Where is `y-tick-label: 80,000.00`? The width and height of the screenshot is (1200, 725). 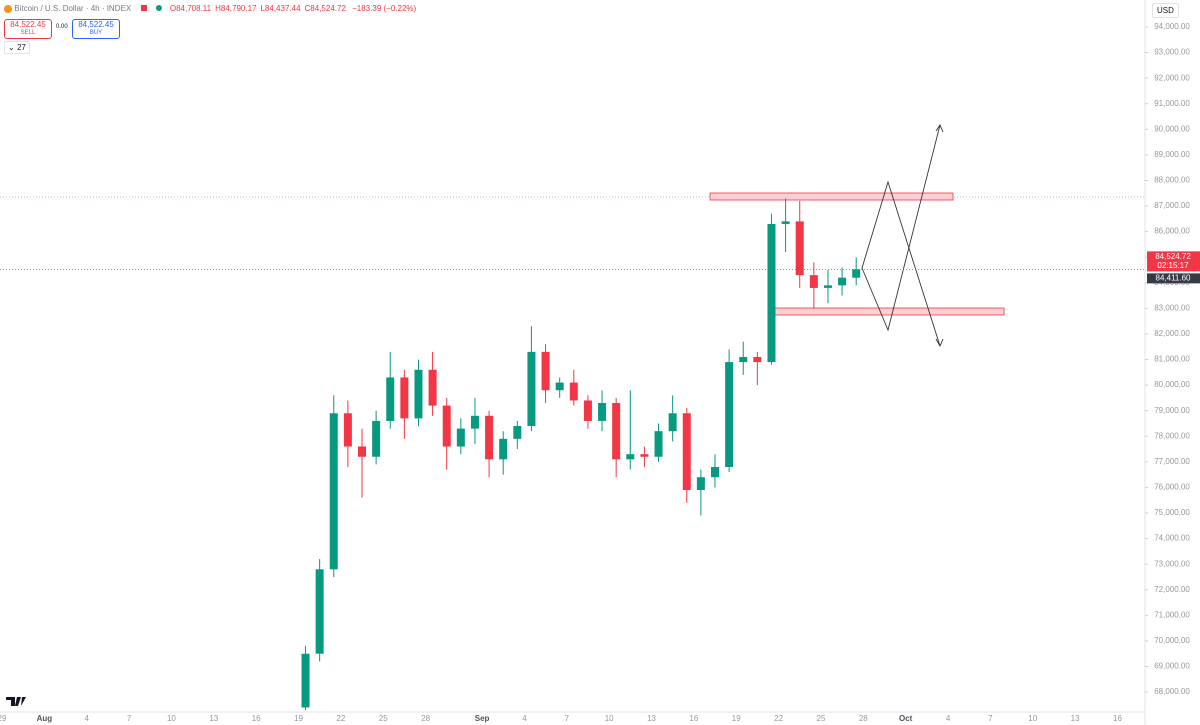
y-tick-label: 80,000.00 is located at coordinates (1172, 384).